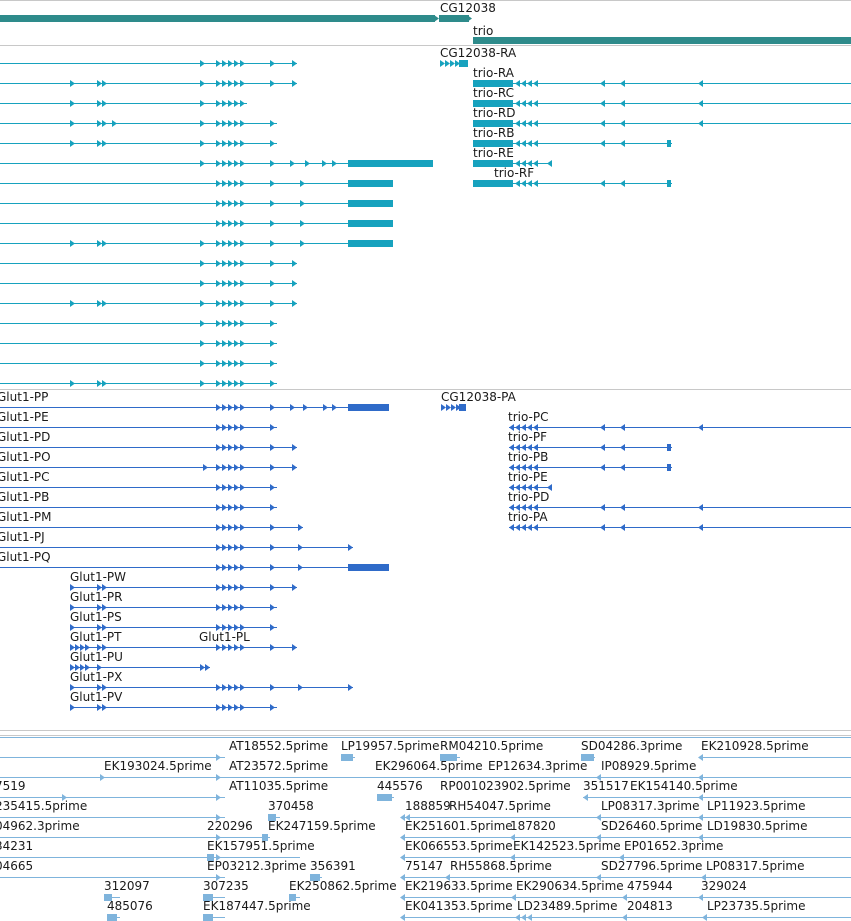  I want to click on est-label: EK154140.5prime, so click(684, 786).